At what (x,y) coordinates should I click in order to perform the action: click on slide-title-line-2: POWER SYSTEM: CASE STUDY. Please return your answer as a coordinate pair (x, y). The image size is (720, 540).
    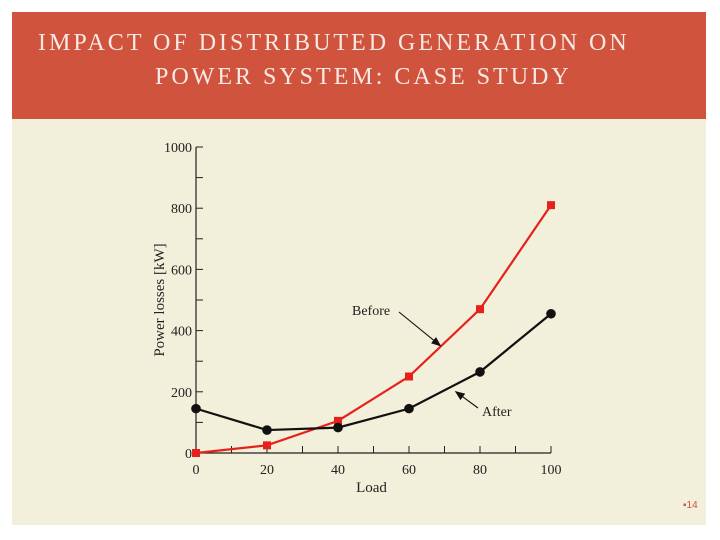
    Looking at the image, I should click on (363, 77).